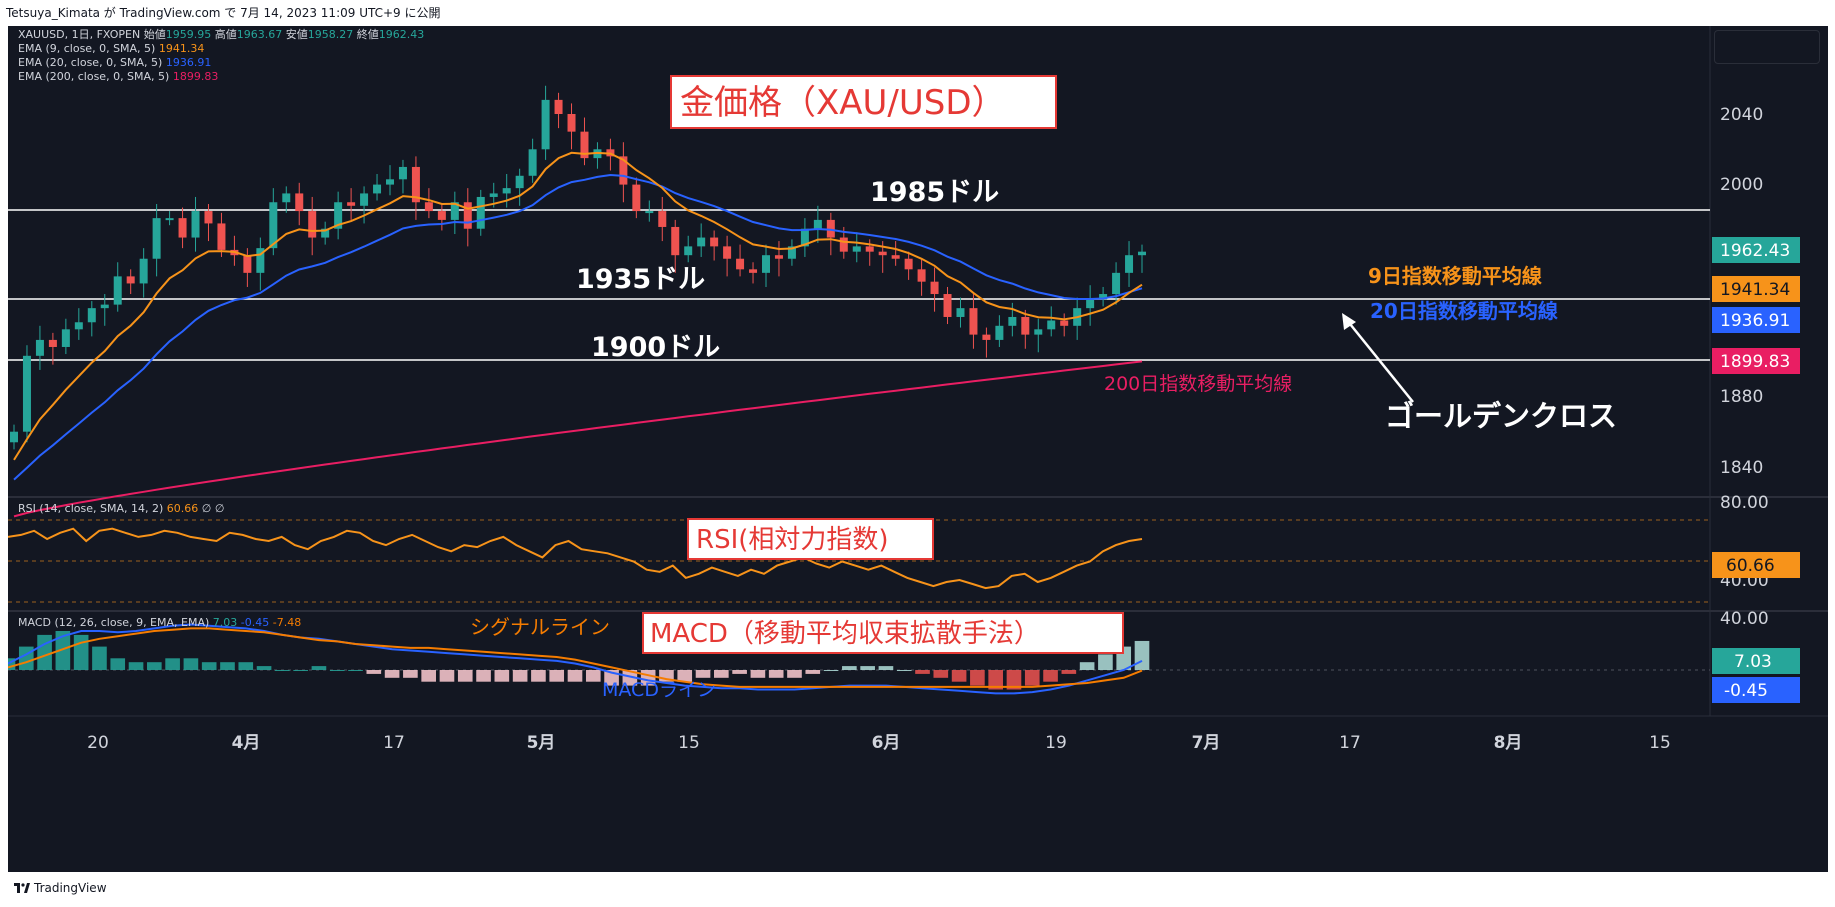 This screenshot has height=907, width=1835. Describe the element at coordinates (640, 279) in the screenshot. I see `annotation-1935: 1935ドル` at that location.